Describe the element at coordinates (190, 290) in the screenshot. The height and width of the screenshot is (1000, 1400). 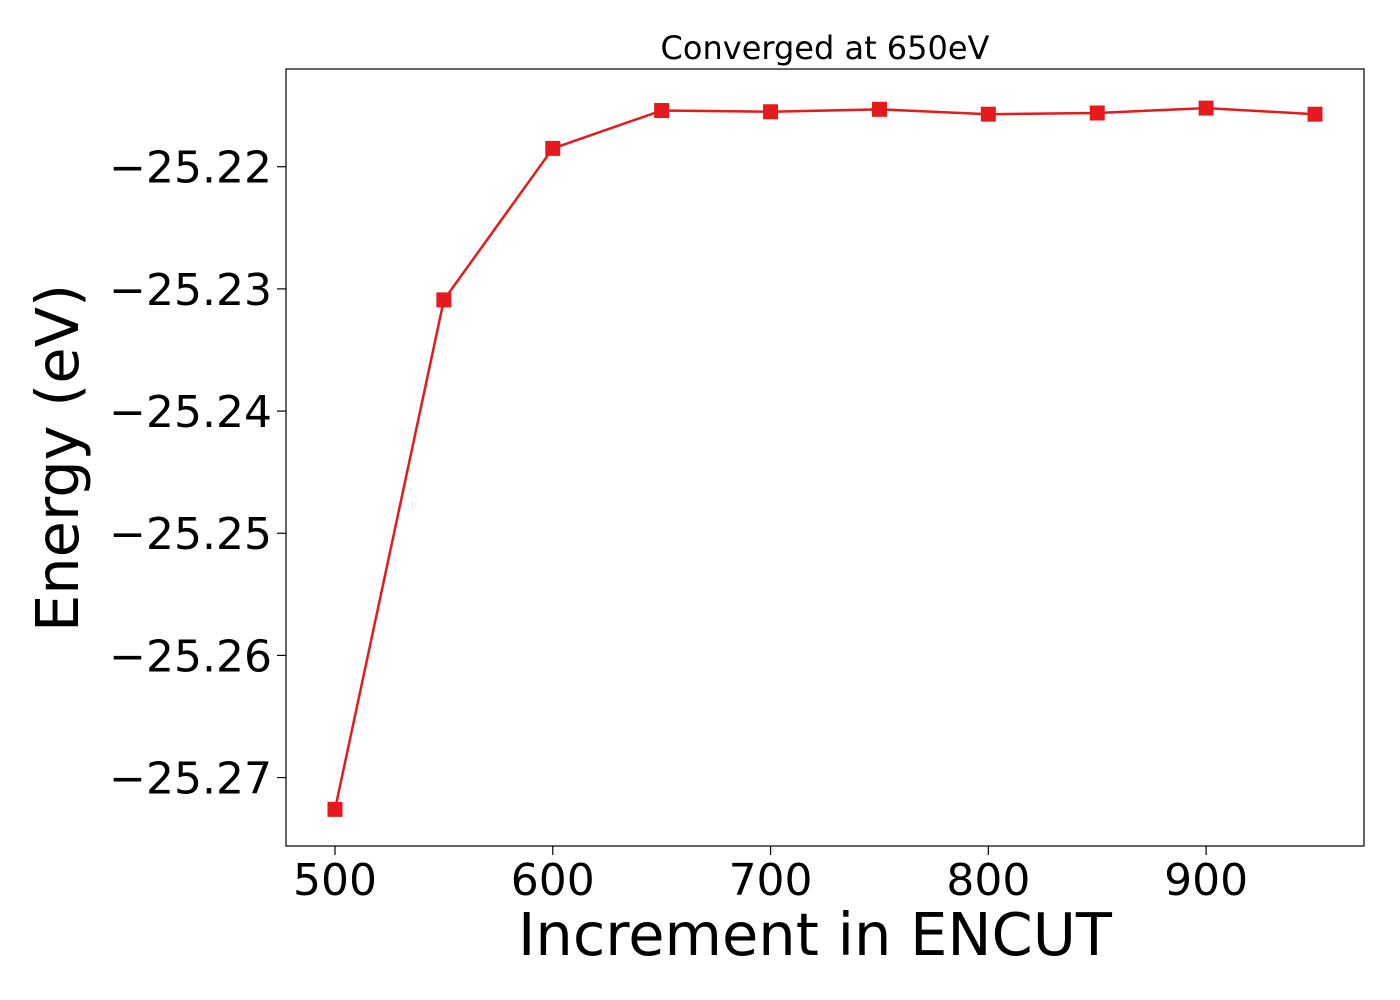
I see `y-tick-label: −25.23` at that location.